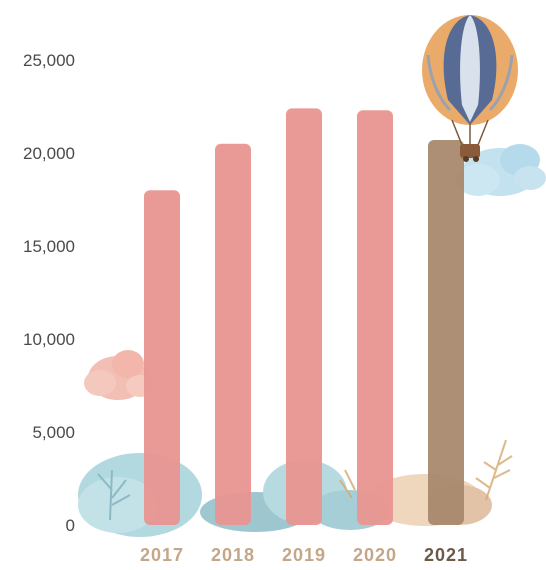 This screenshot has width=546, height=570. Describe the element at coordinates (49, 293) in the screenshot. I see `y-axis: 0 5,000 10,000 15,000 20,000 25,000` at that location.